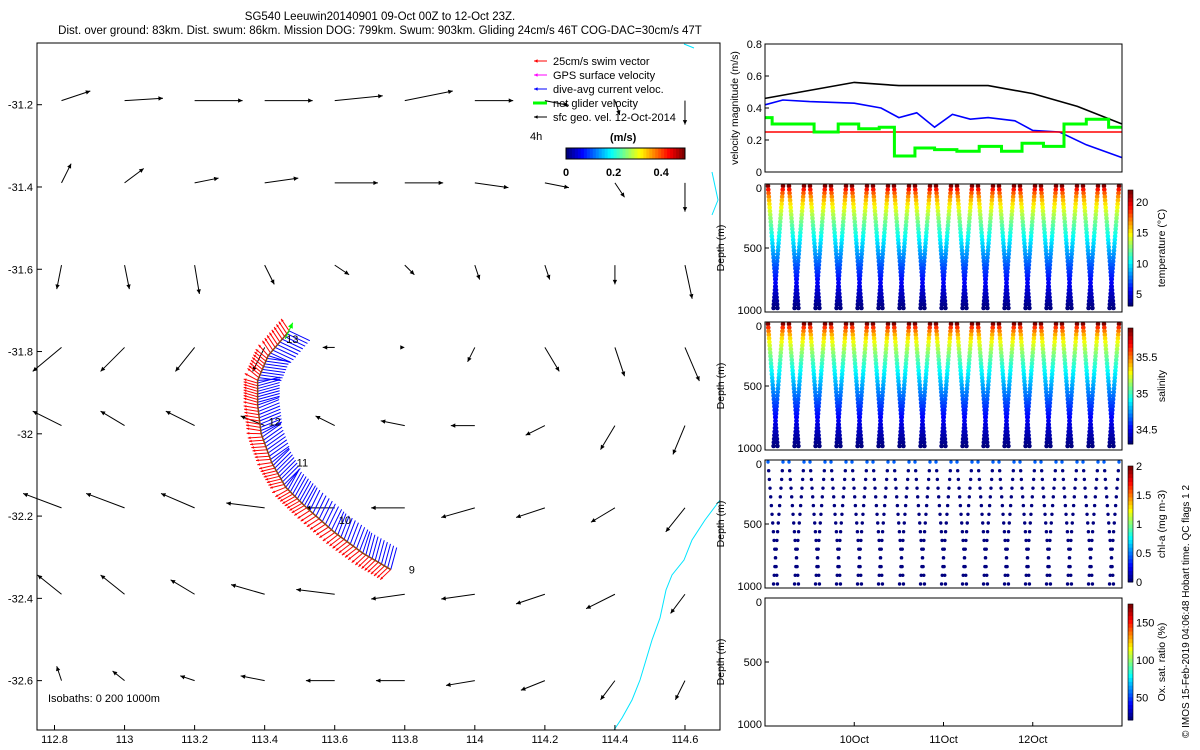 This screenshot has height=750, width=1200. What do you see at coordinates (475, 740) in the screenshot?
I see `x-tick-label: 114` at bounding box center [475, 740].